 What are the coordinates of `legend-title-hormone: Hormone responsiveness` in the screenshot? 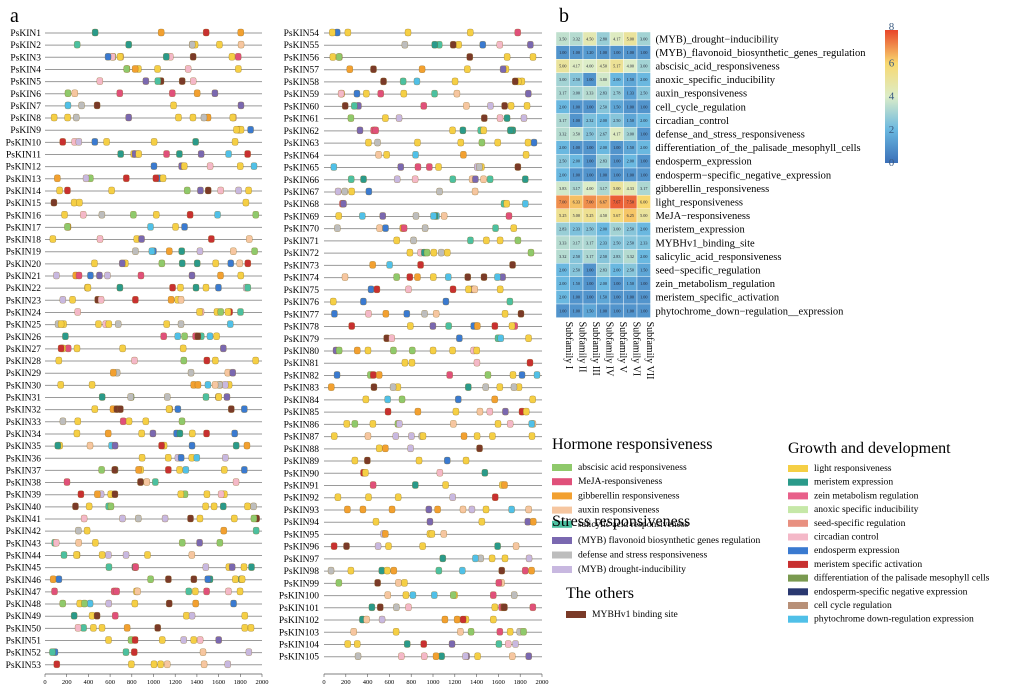 It's located at (632, 444).